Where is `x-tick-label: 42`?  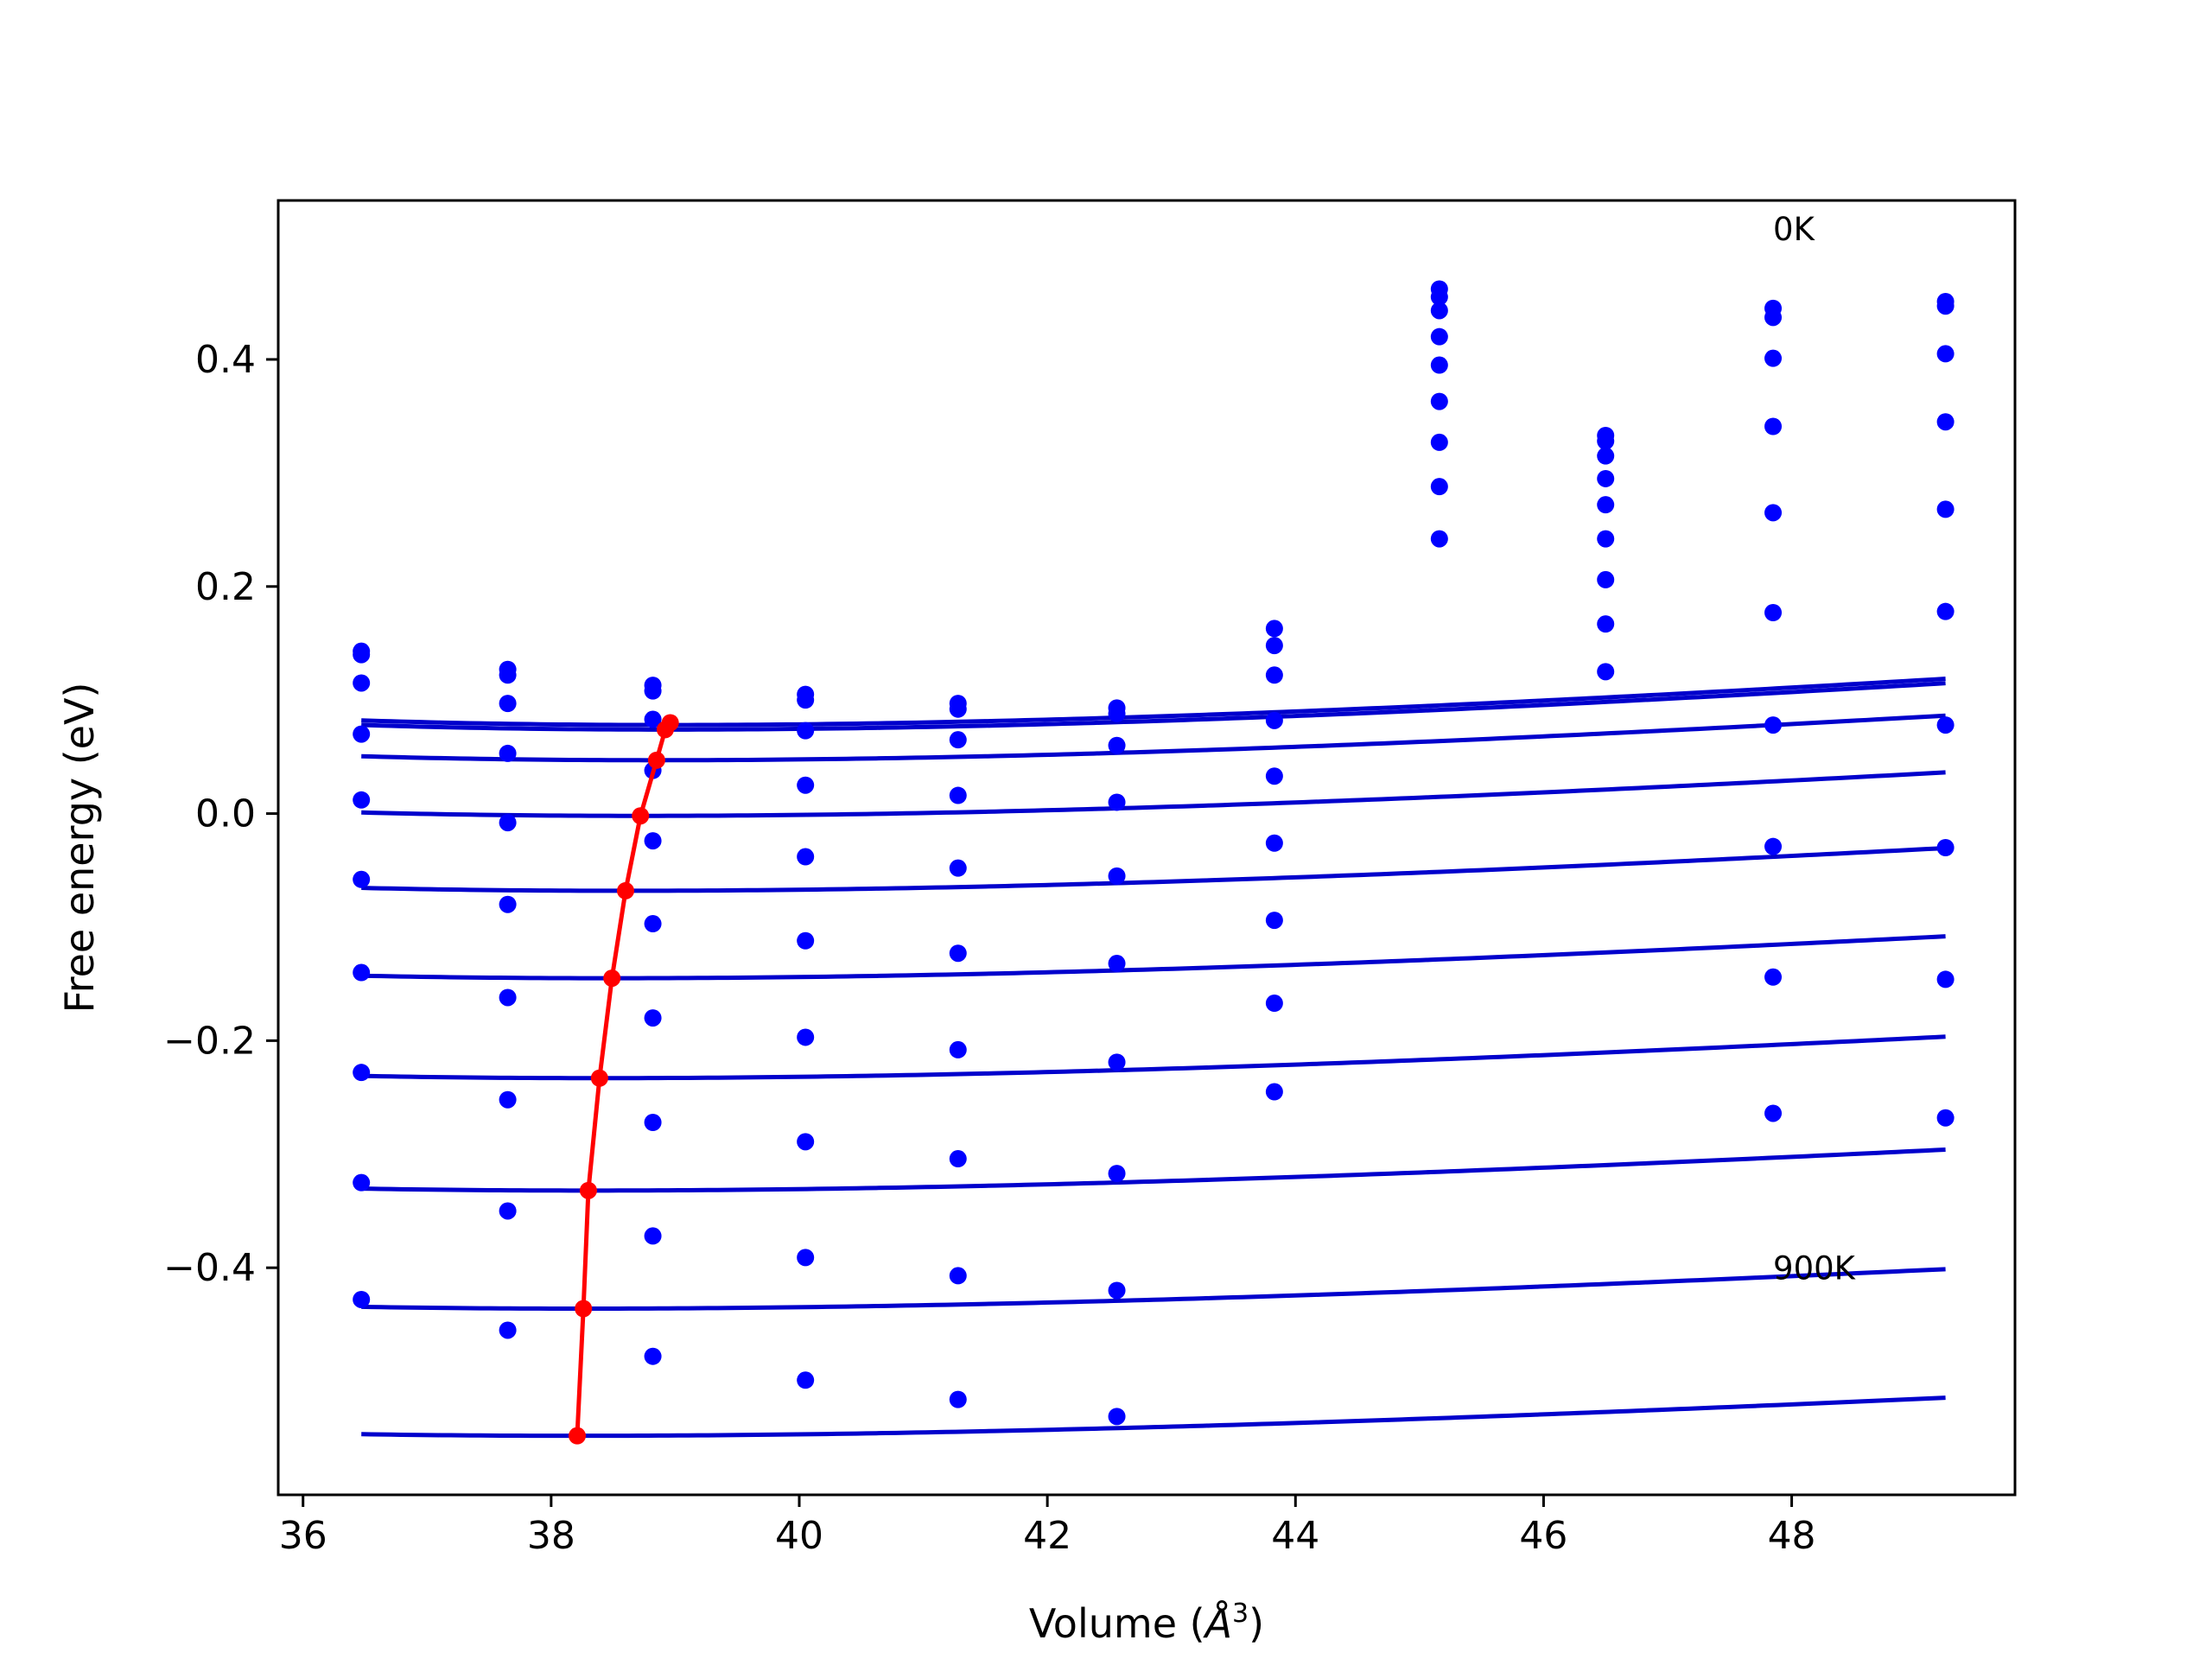
x-tick-label: 42 is located at coordinates (1047, 1536).